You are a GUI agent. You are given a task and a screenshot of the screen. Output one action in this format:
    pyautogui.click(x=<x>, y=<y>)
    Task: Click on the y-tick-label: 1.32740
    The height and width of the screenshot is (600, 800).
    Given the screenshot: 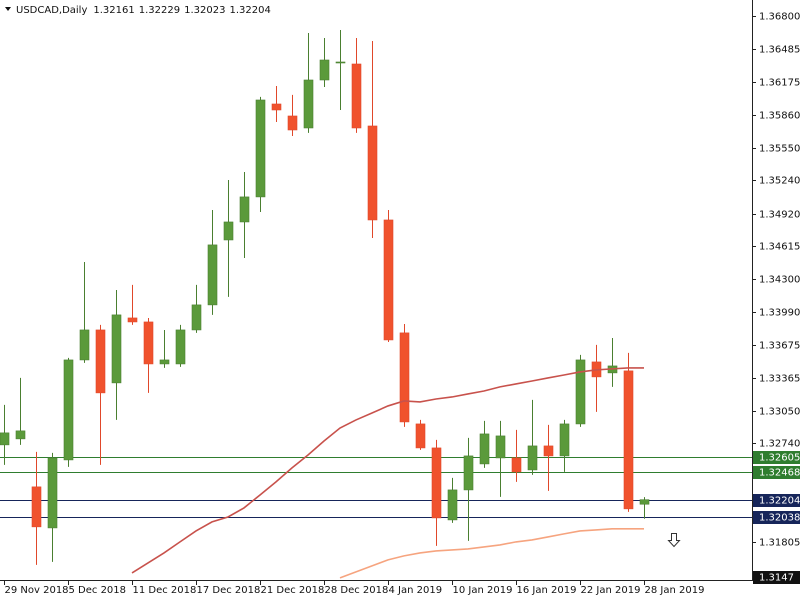 What is the action you would take?
    pyautogui.click(x=779, y=444)
    